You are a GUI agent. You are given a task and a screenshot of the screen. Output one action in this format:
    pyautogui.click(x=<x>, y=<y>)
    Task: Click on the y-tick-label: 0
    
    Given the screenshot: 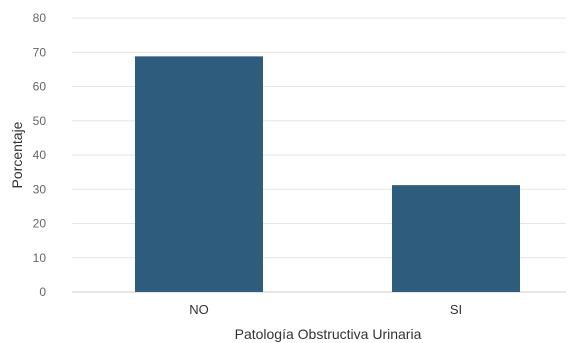 What is the action you would take?
    pyautogui.click(x=42, y=292)
    